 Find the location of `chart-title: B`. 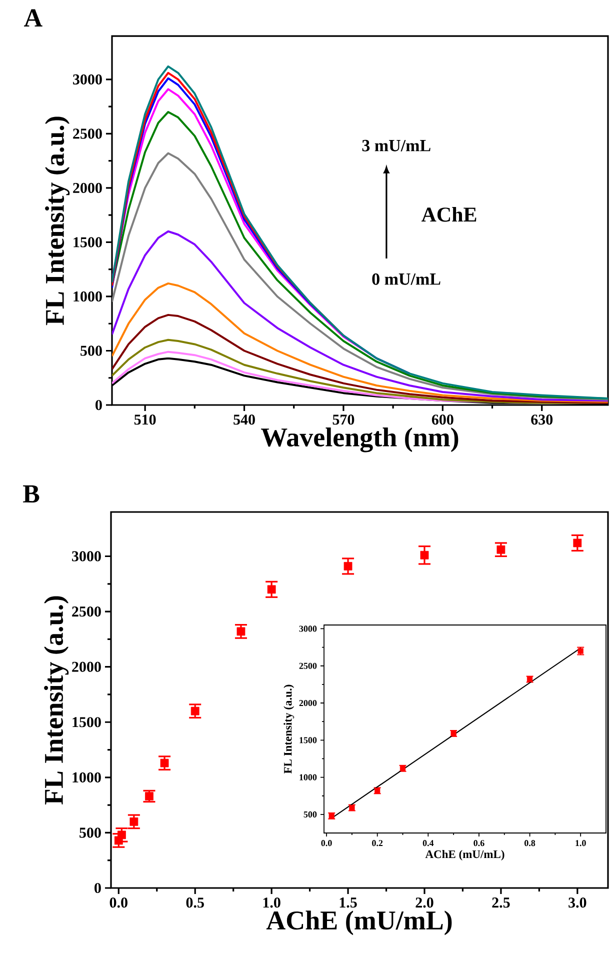

chart-title: B is located at coordinates (31, 493).